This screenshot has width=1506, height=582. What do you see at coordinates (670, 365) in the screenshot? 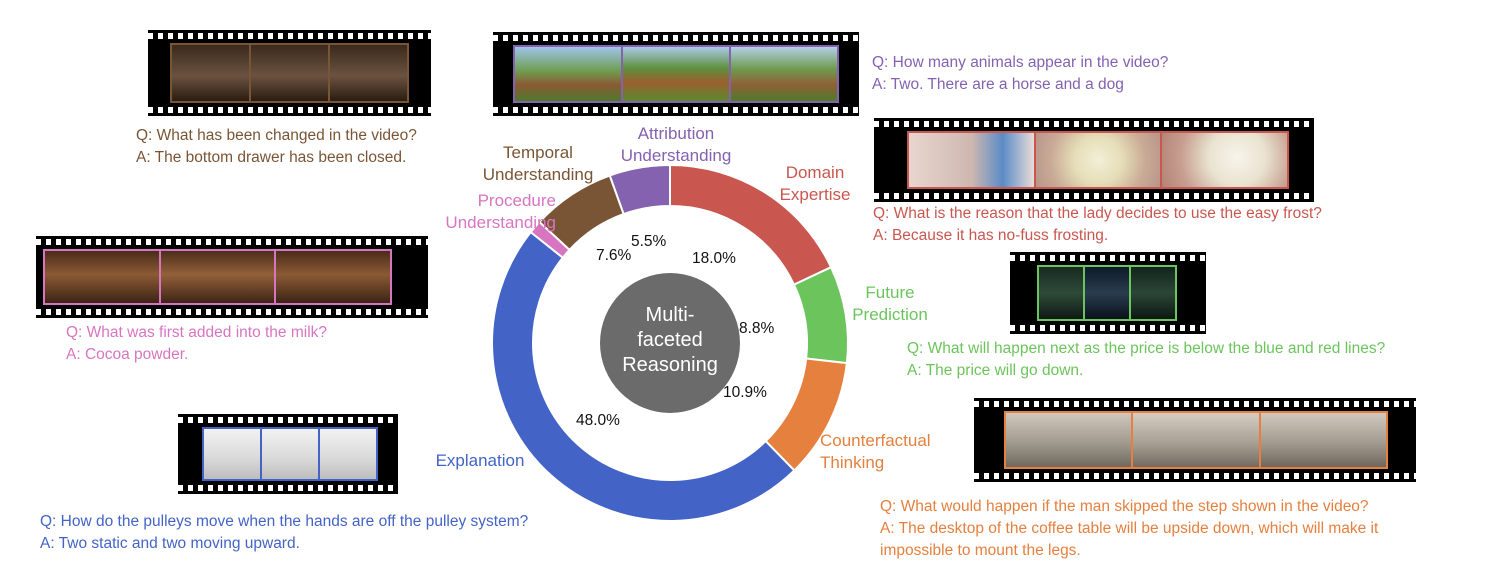
I see `center-label-line-3: Reasoning` at bounding box center [670, 365].